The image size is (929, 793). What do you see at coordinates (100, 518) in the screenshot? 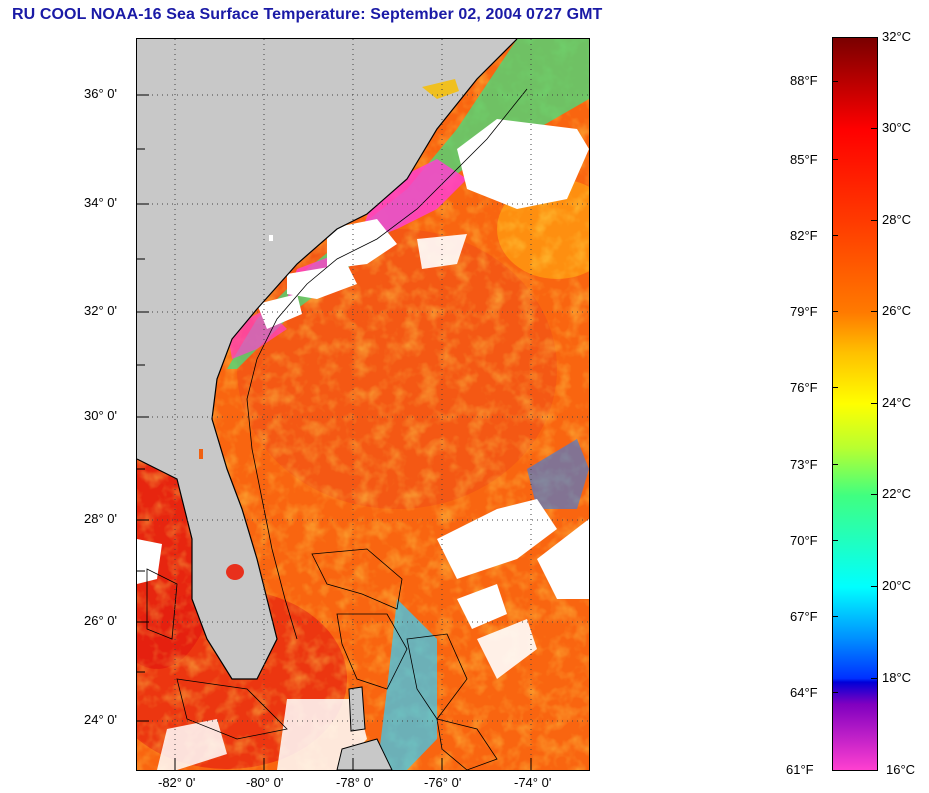
I see `lat-label-28: 28° 0'` at bounding box center [100, 518].